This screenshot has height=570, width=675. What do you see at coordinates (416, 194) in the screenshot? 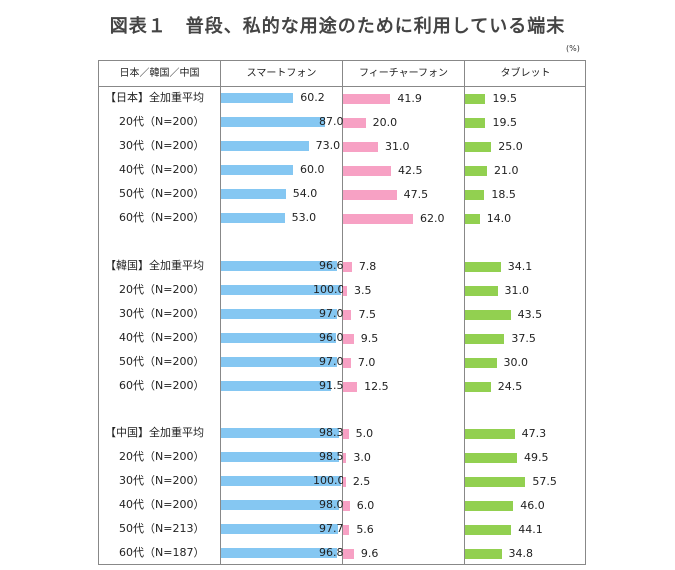
I see `featurephone-value-label: 47.5` at bounding box center [416, 194].